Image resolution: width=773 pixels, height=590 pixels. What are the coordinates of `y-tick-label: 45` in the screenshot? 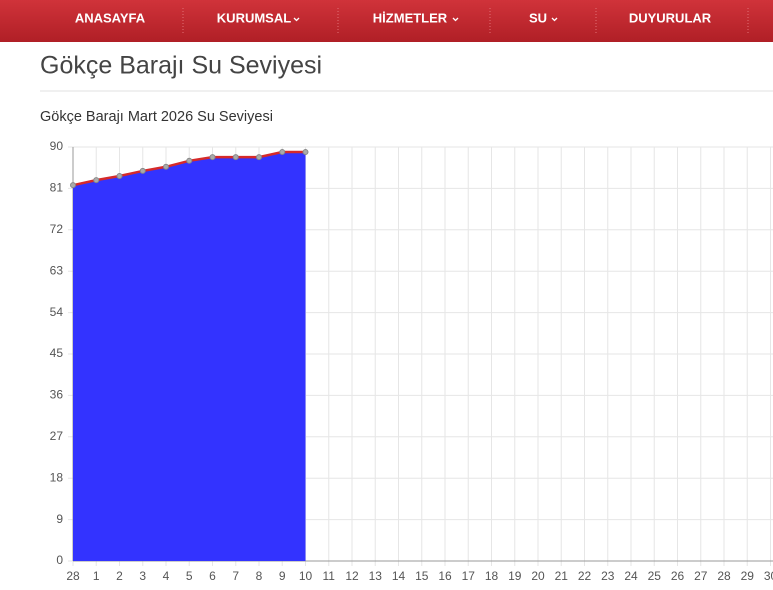 It's located at (57, 353).